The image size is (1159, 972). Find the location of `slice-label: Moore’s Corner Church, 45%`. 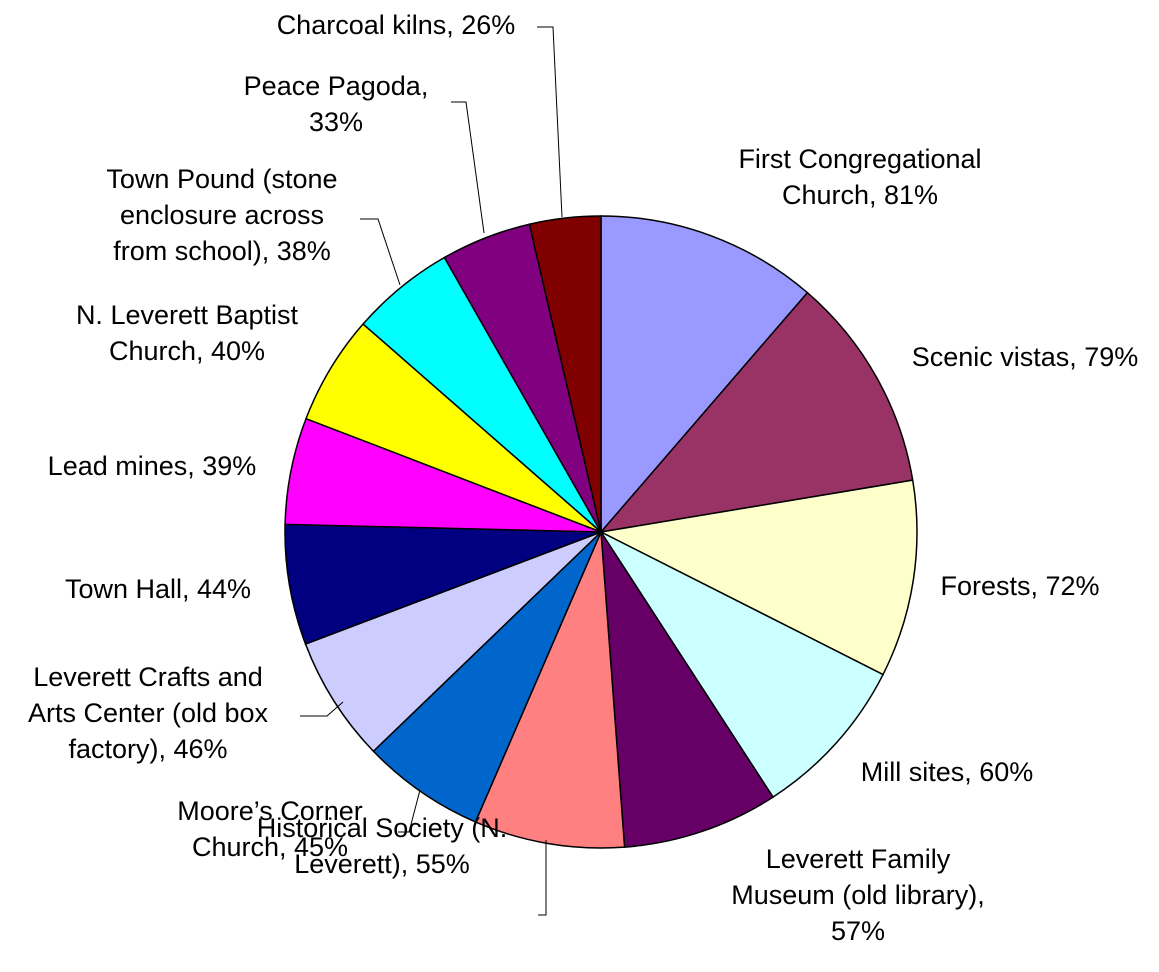

slice-label: Moore’s Corner Church, 45% is located at coordinates (270, 829).